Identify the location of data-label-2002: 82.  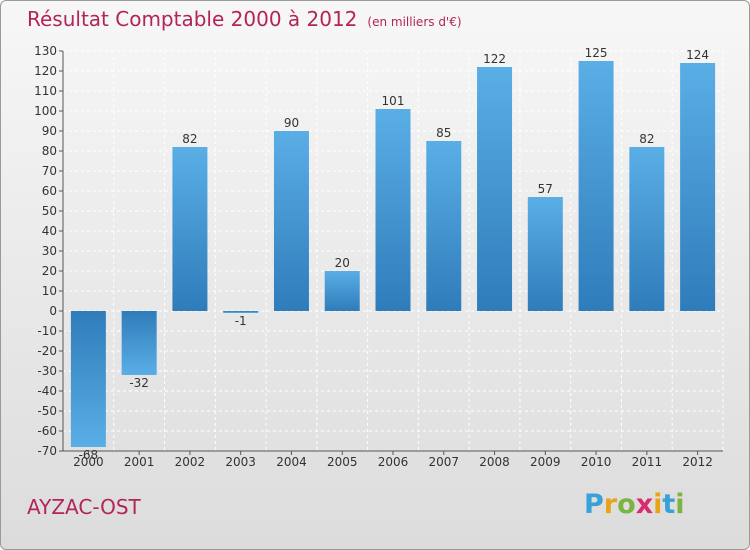
(189, 139).